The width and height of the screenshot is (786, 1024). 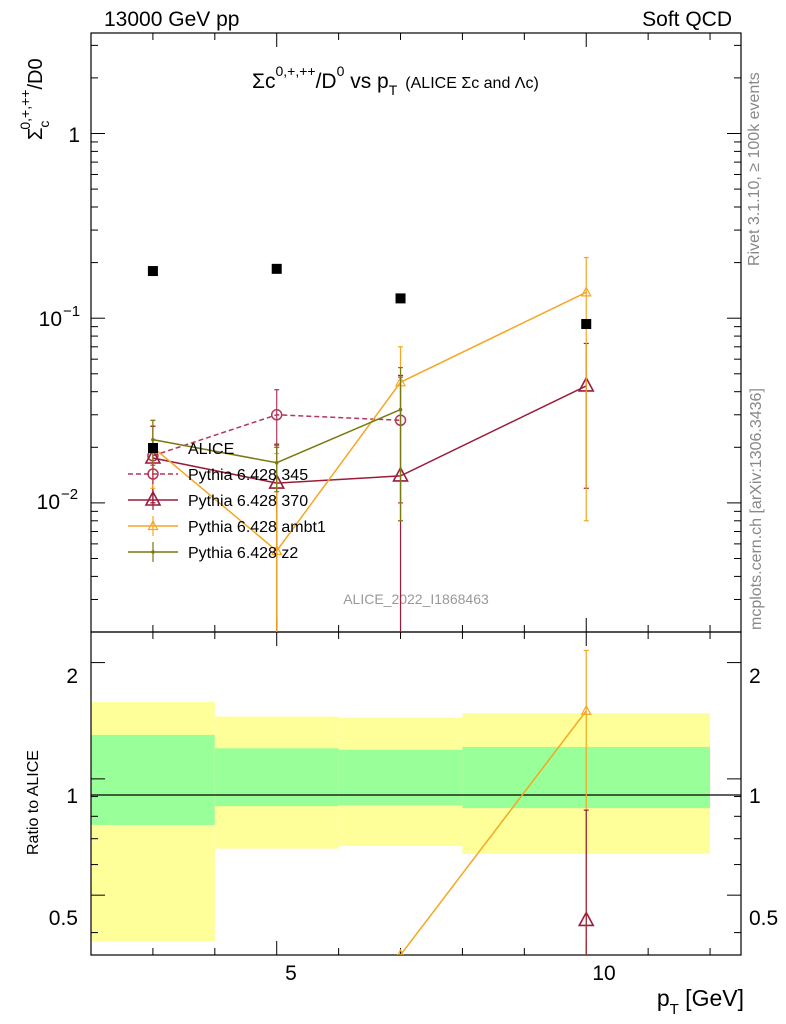 I want to click on ratio-y-axis-label: Ratio to ALICE, so click(x=33, y=802).